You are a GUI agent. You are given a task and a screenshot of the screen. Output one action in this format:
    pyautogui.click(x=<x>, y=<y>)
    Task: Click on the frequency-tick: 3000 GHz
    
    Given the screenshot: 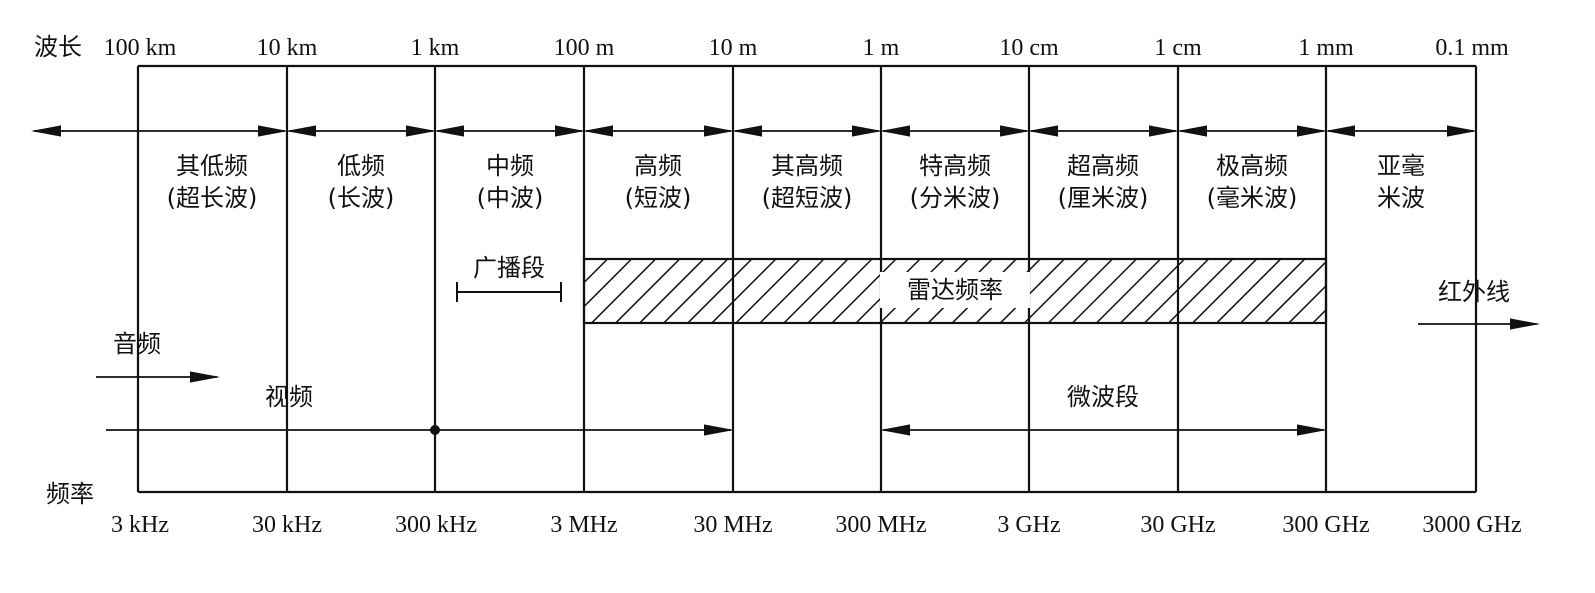 What is the action you would take?
    pyautogui.click(x=1471, y=525)
    